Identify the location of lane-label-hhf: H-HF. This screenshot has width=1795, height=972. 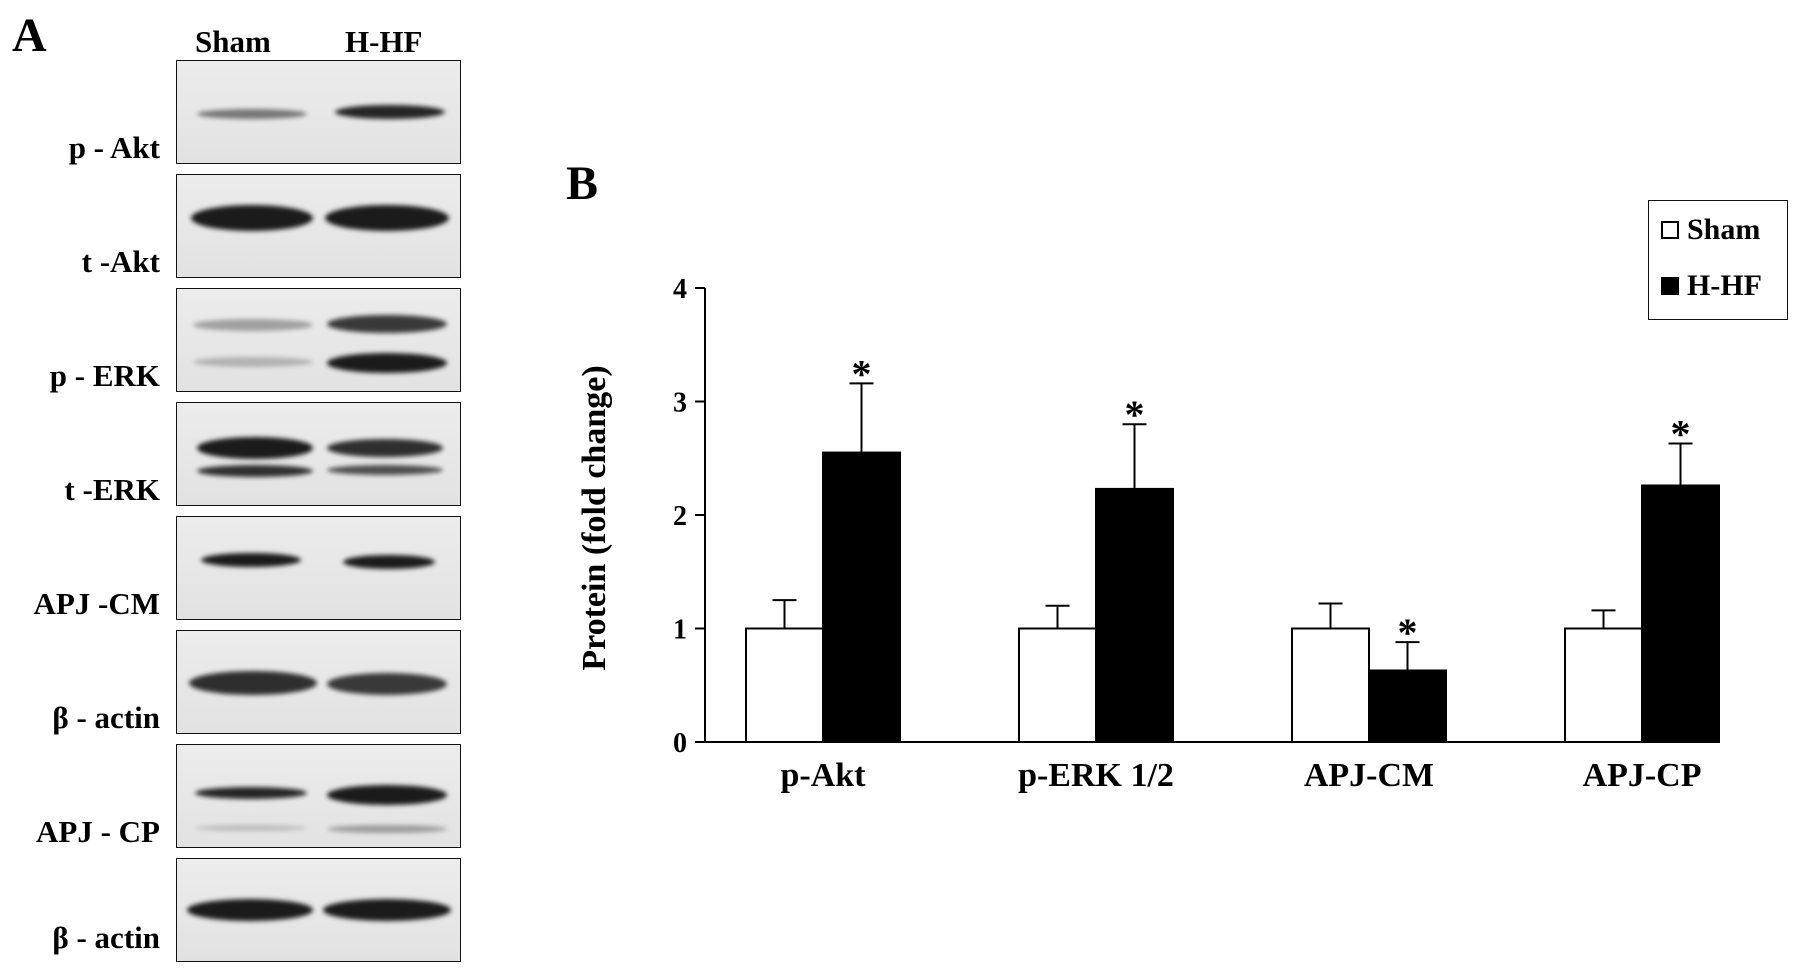
(384, 41).